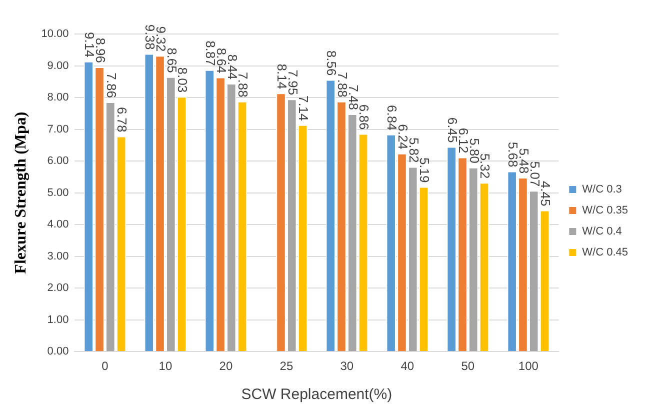 The height and width of the screenshot is (417, 657). Describe the element at coordinates (602, 232) in the screenshot. I see `legend-label: W/C 0.4` at that location.